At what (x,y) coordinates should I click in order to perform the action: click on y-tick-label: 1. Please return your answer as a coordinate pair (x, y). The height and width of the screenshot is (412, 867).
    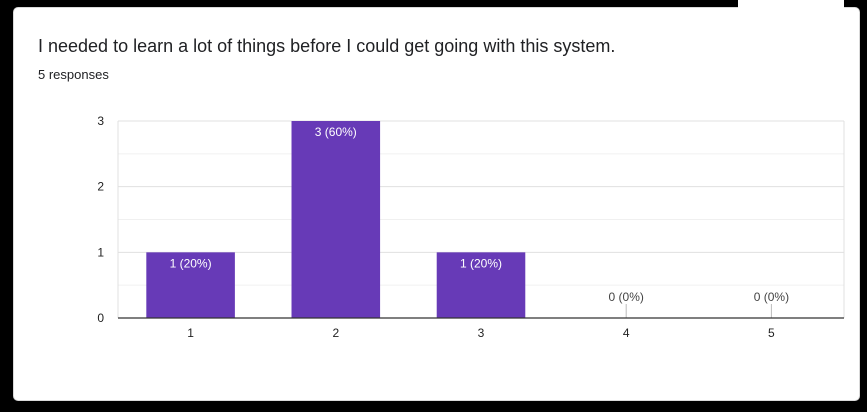
    Looking at the image, I should click on (100, 252).